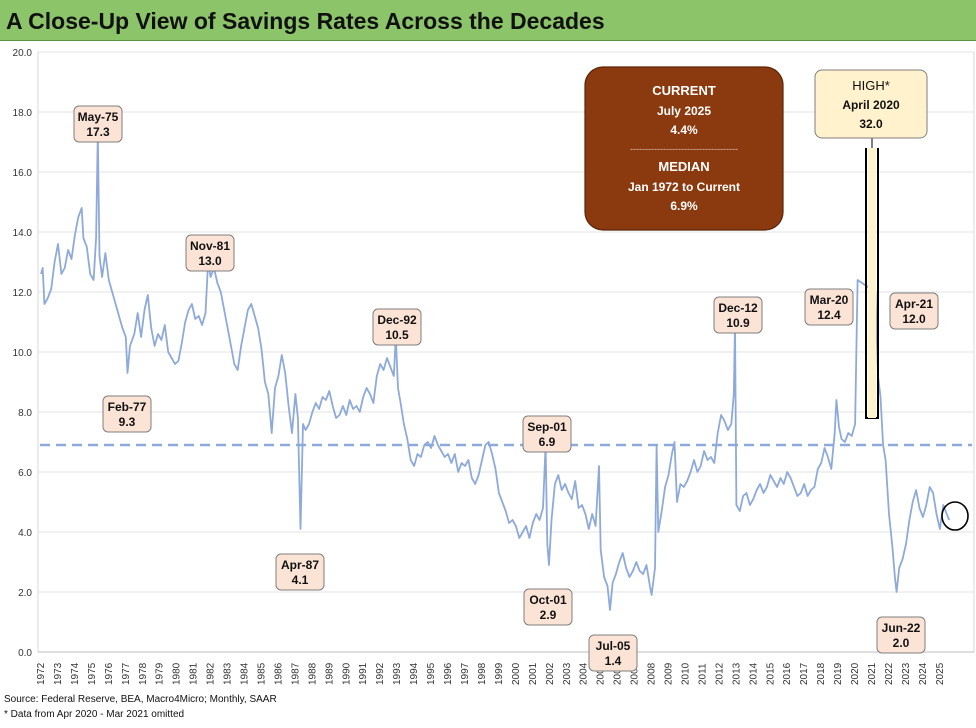 The image size is (976, 728). I want to click on callout-apr-87: Apr-874.1, so click(300, 572).